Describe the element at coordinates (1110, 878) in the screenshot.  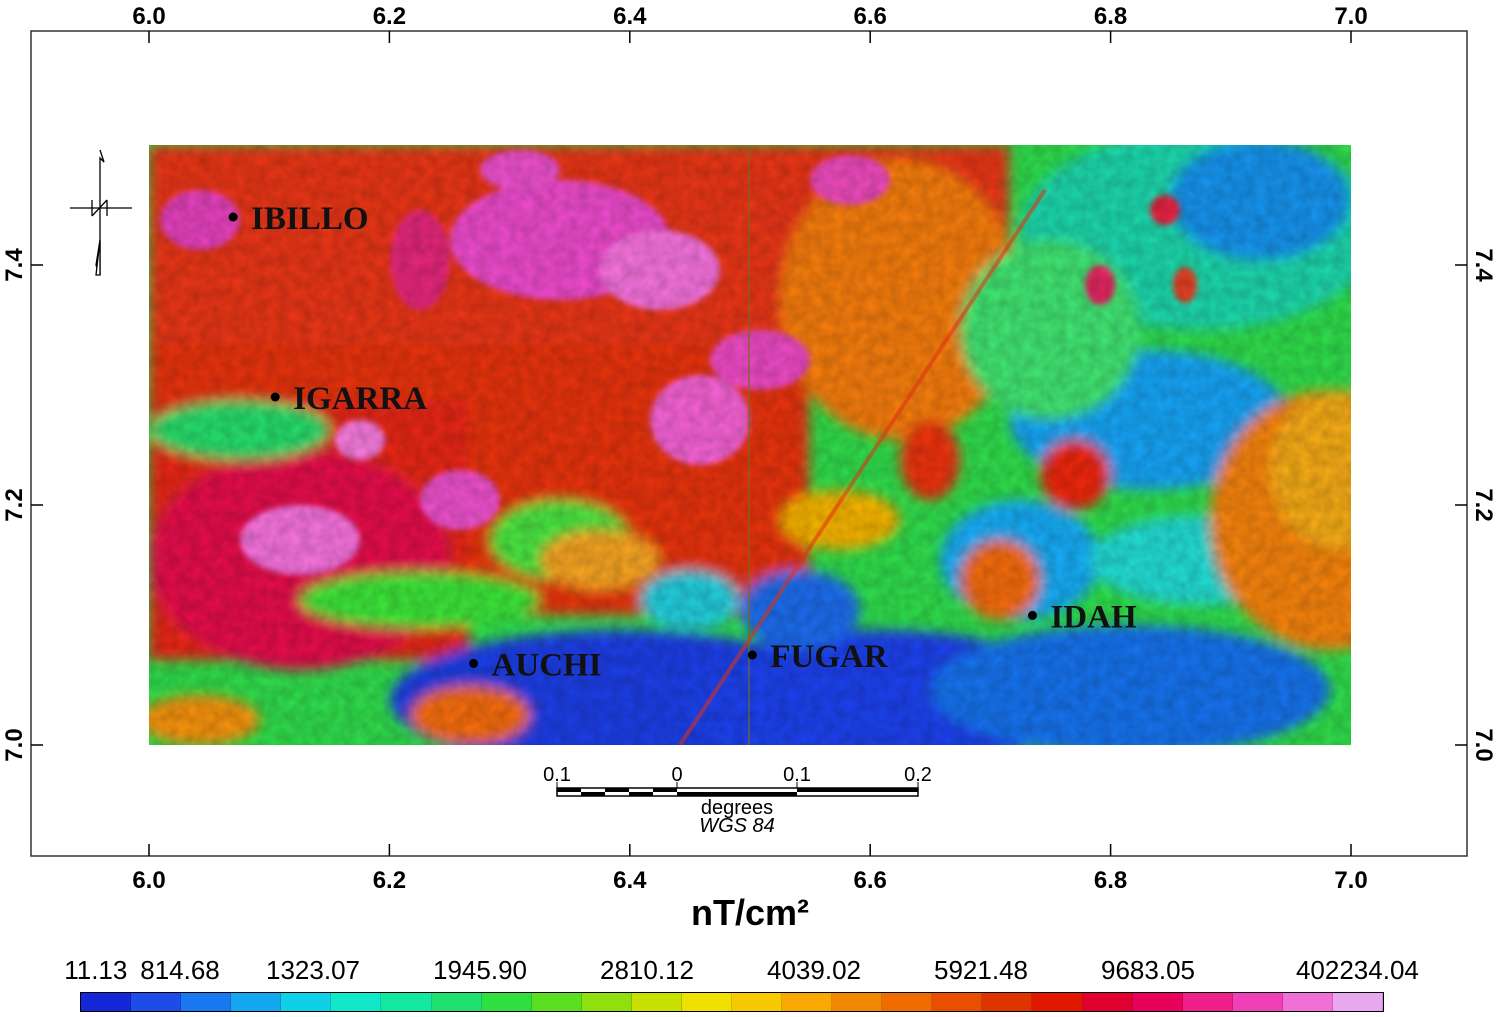
I see `x-tick-label-bottom: 6.8` at that location.